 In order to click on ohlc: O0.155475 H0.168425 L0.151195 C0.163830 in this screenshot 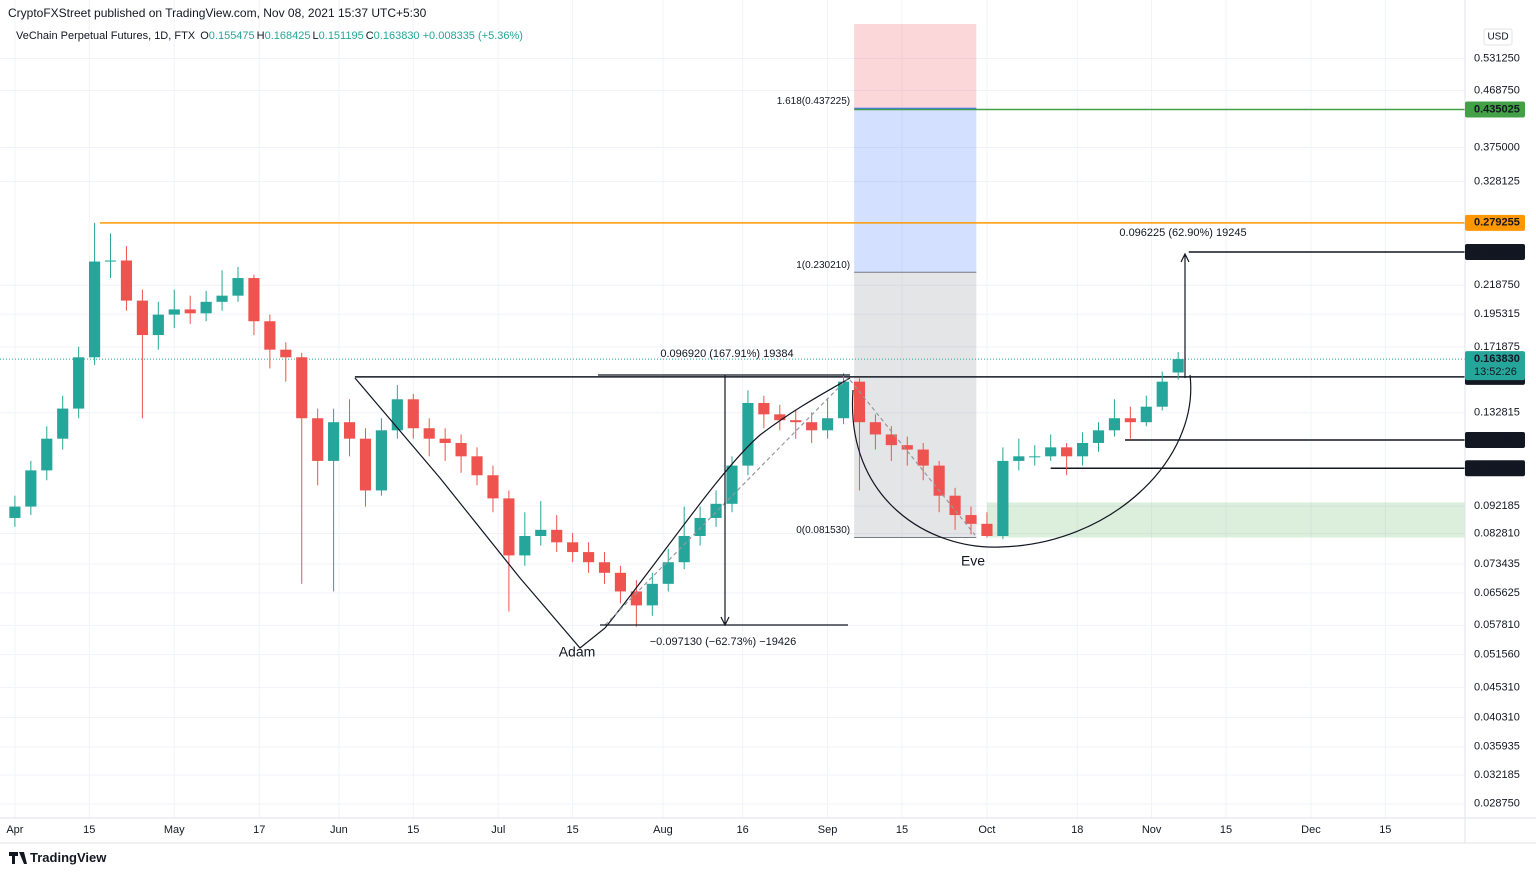, I will do `click(308, 36)`.